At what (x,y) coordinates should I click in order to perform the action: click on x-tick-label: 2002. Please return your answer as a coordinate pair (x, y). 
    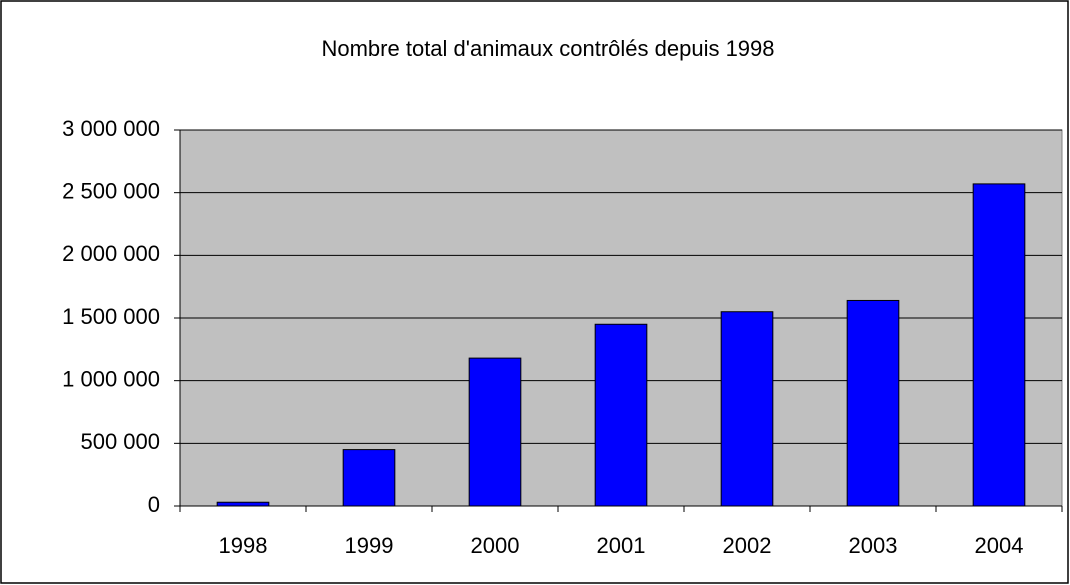
    Looking at the image, I should click on (747, 545).